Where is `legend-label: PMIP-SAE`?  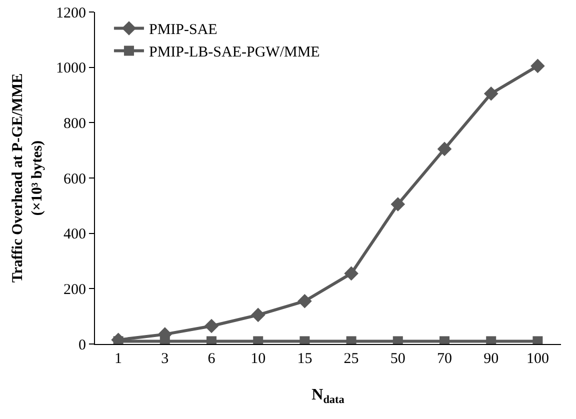
legend-label: PMIP-SAE is located at coordinates (183, 30).